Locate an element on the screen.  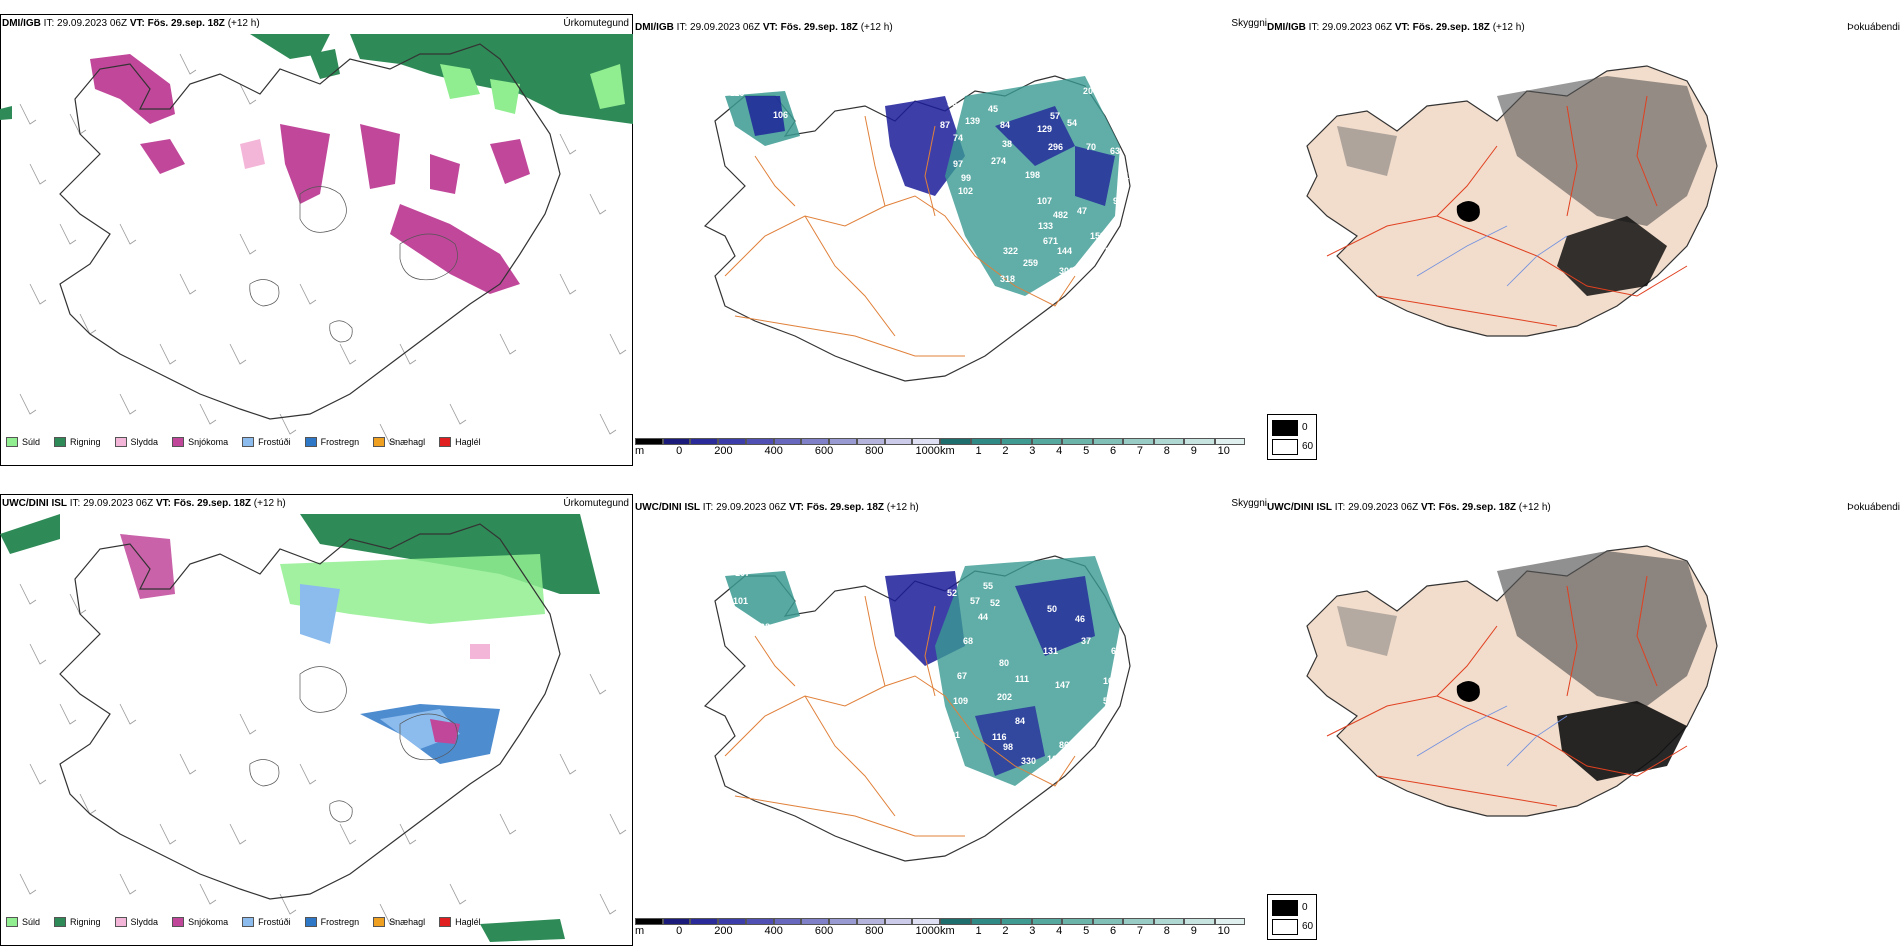
cloud-base-label: 47 is located at coordinates (1082, 211).